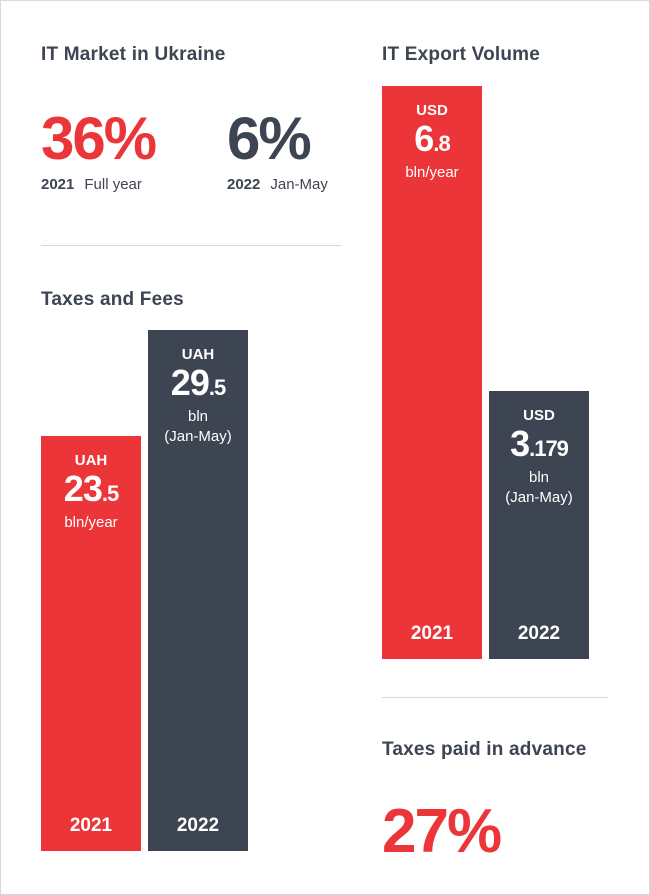  Describe the element at coordinates (539, 633) in the screenshot. I see `export-year-2022: 2022` at that location.